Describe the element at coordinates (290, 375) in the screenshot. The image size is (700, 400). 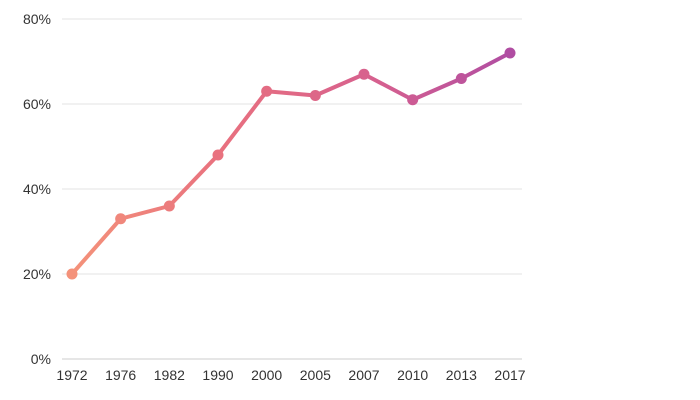
I see `x-axis-tick-labels: 1972 1976 1982 1990 2000 2005 2007 2010 2013 2017` at that location.